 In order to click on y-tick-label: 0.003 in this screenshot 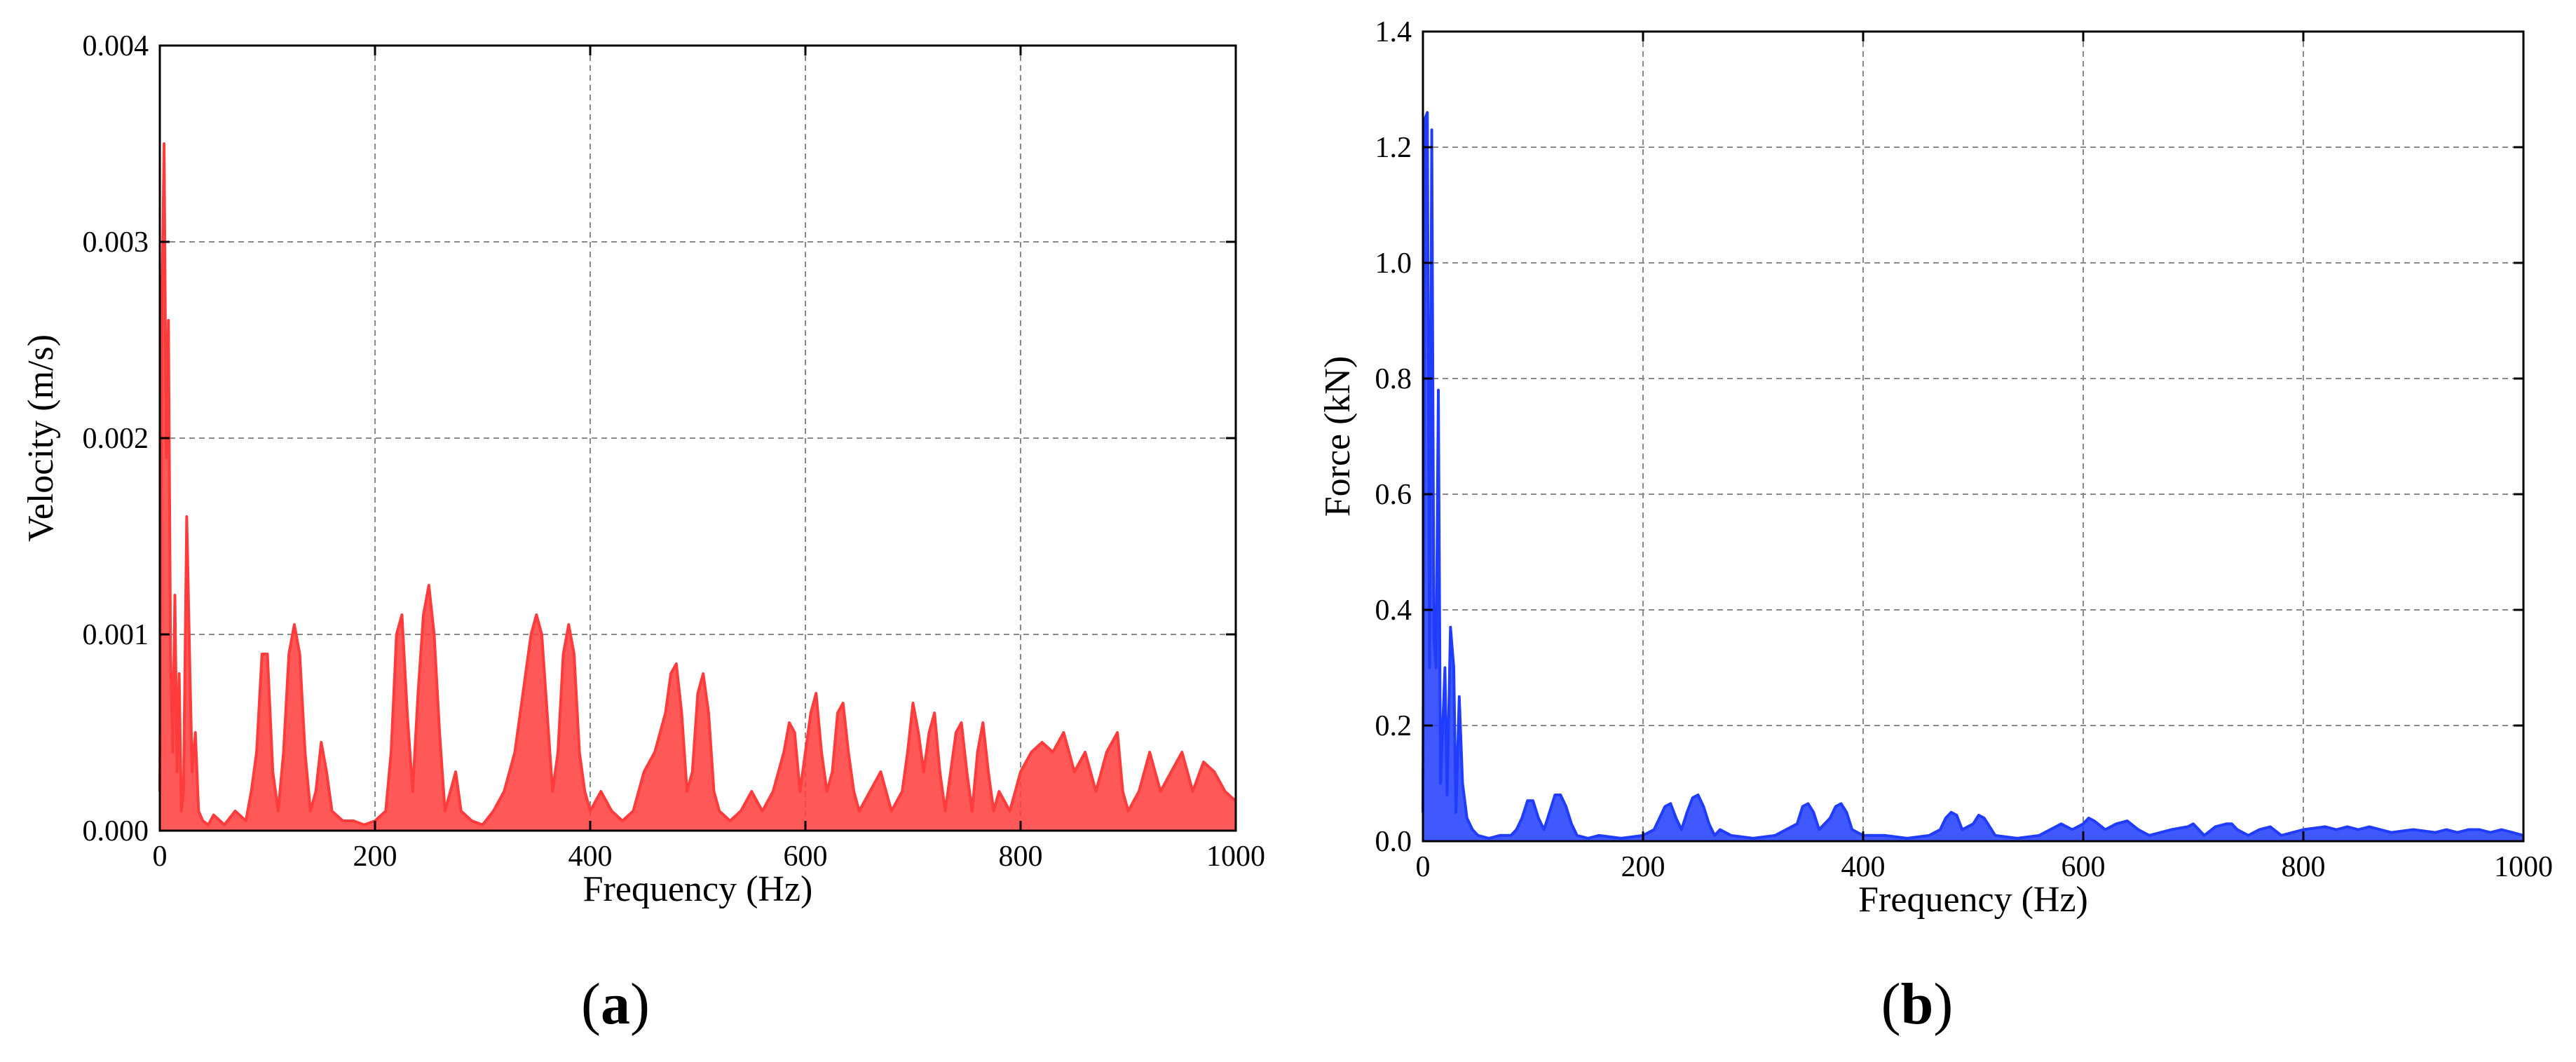, I will do `click(116, 242)`.